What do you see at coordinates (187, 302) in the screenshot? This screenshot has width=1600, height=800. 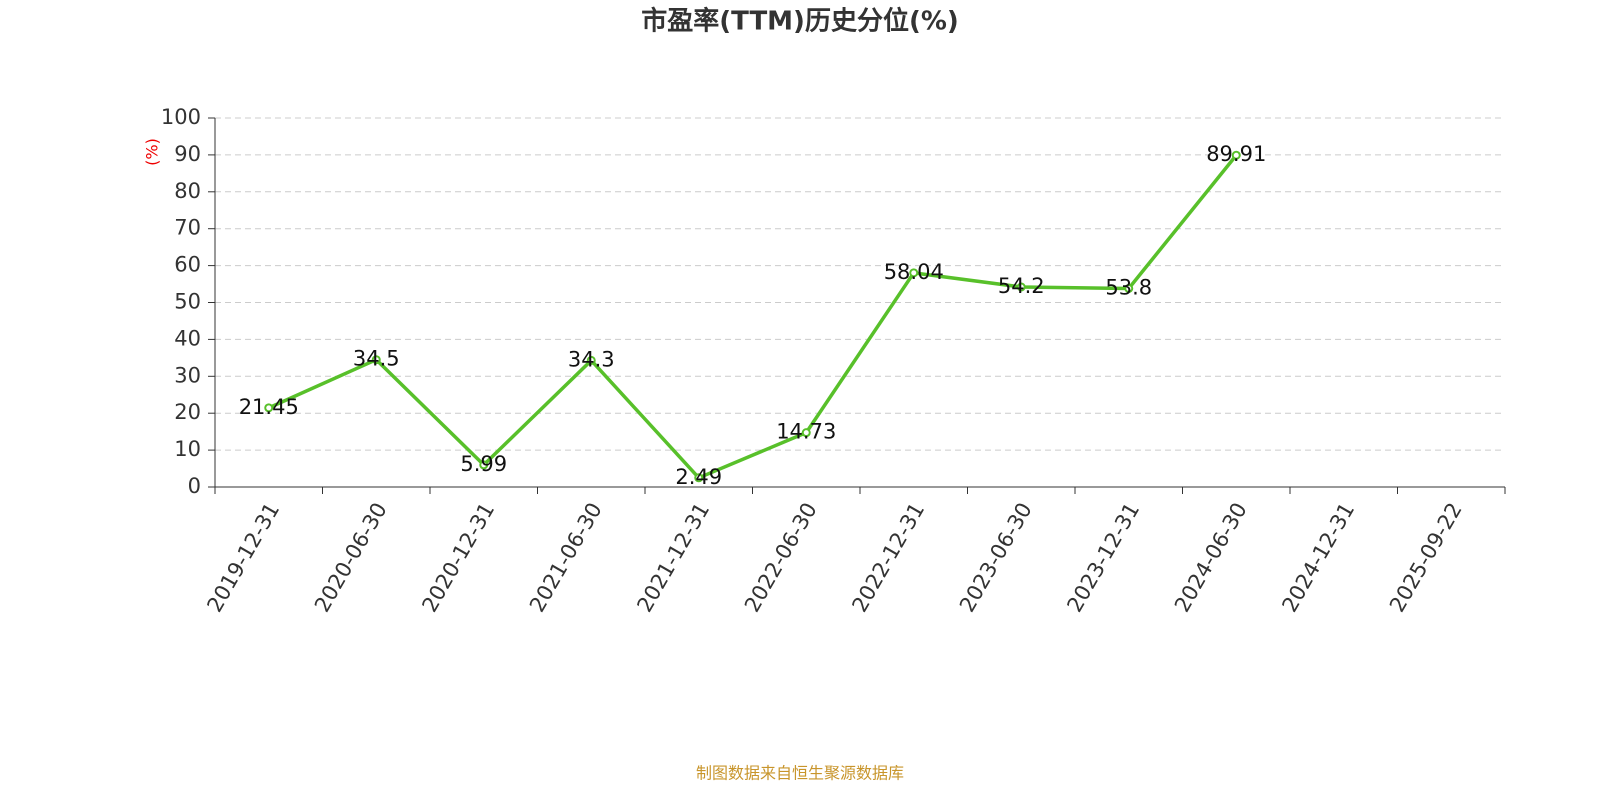 I see `y-tick-label: 50` at bounding box center [187, 302].